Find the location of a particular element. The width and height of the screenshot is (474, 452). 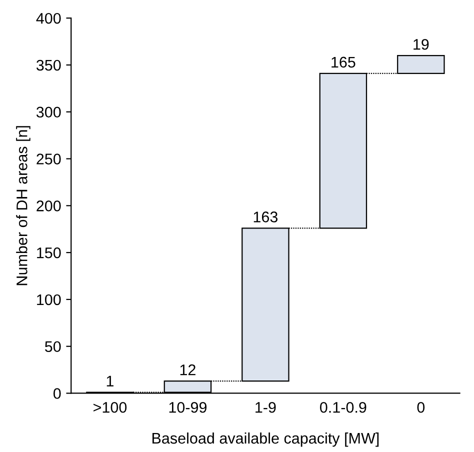

y-tick-label: 0 is located at coordinates (57, 393).